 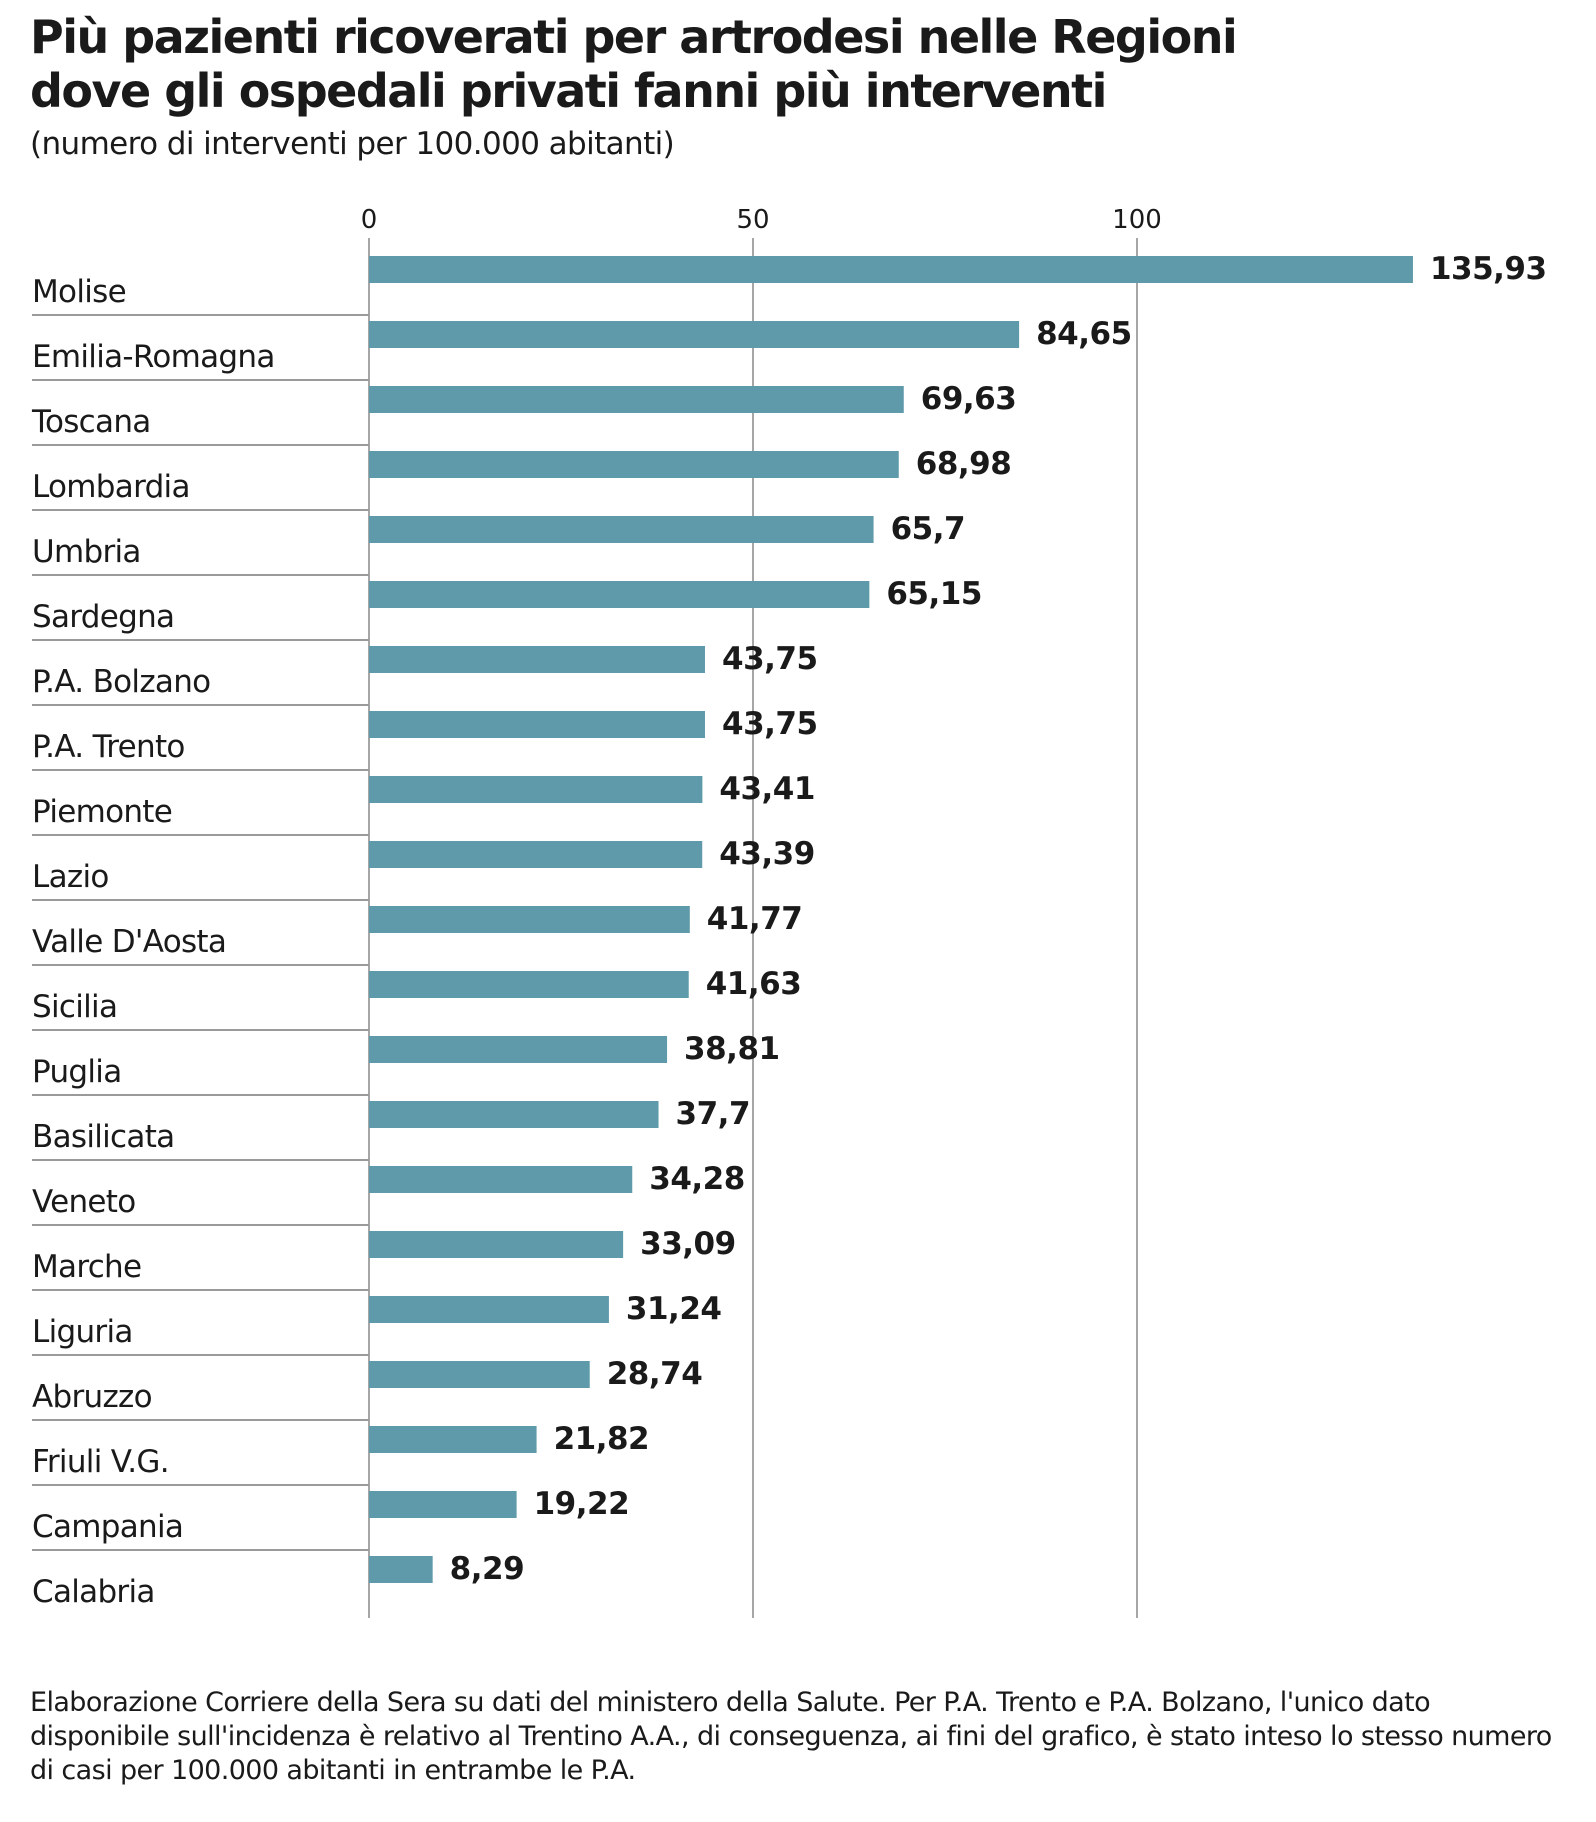 What do you see at coordinates (84, 1202) in the screenshot?
I see `category-label: Veneto` at bounding box center [84, 1202].